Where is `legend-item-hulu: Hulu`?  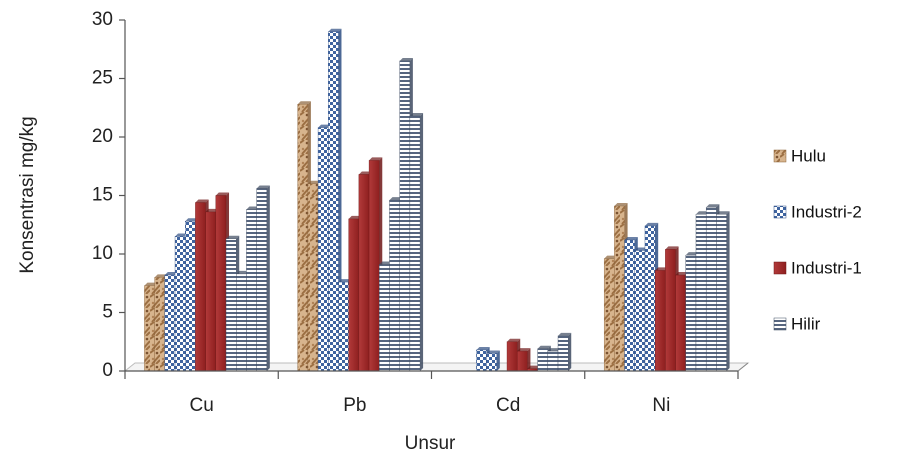 legend-item-hulu: Hulu is located at coordinates (799, 155).